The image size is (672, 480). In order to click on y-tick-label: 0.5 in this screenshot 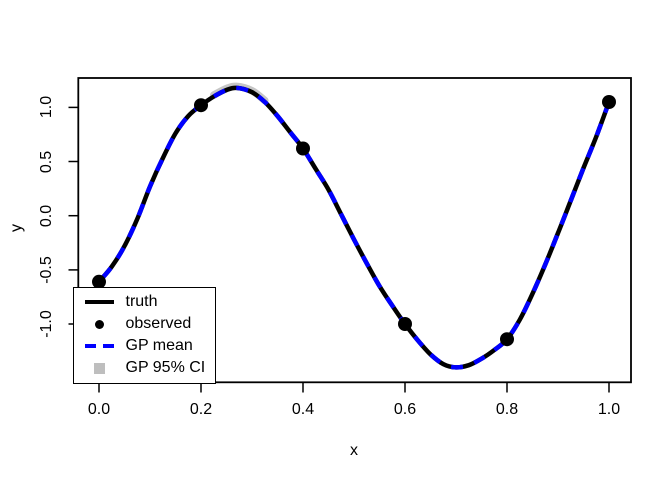, I will do `click(46, 161)`.